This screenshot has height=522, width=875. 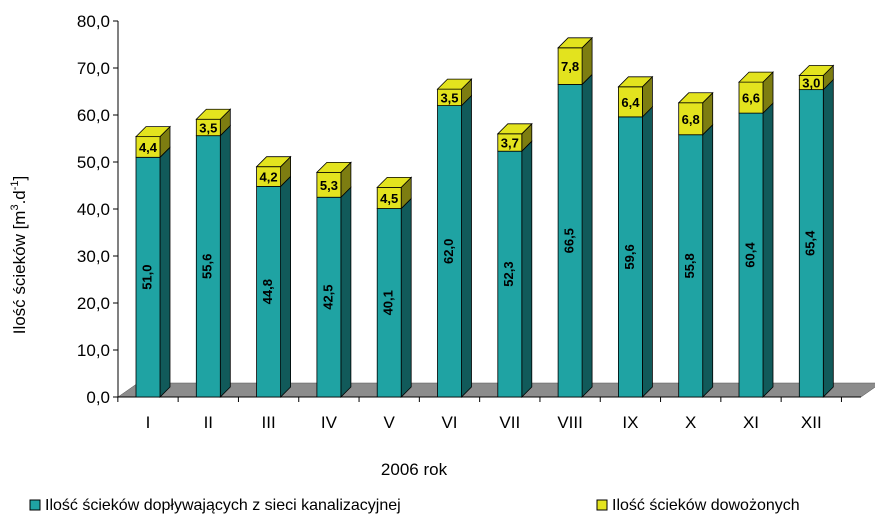 I want to click on data-label-delivered: 4,4, so click(x=148, y=147).